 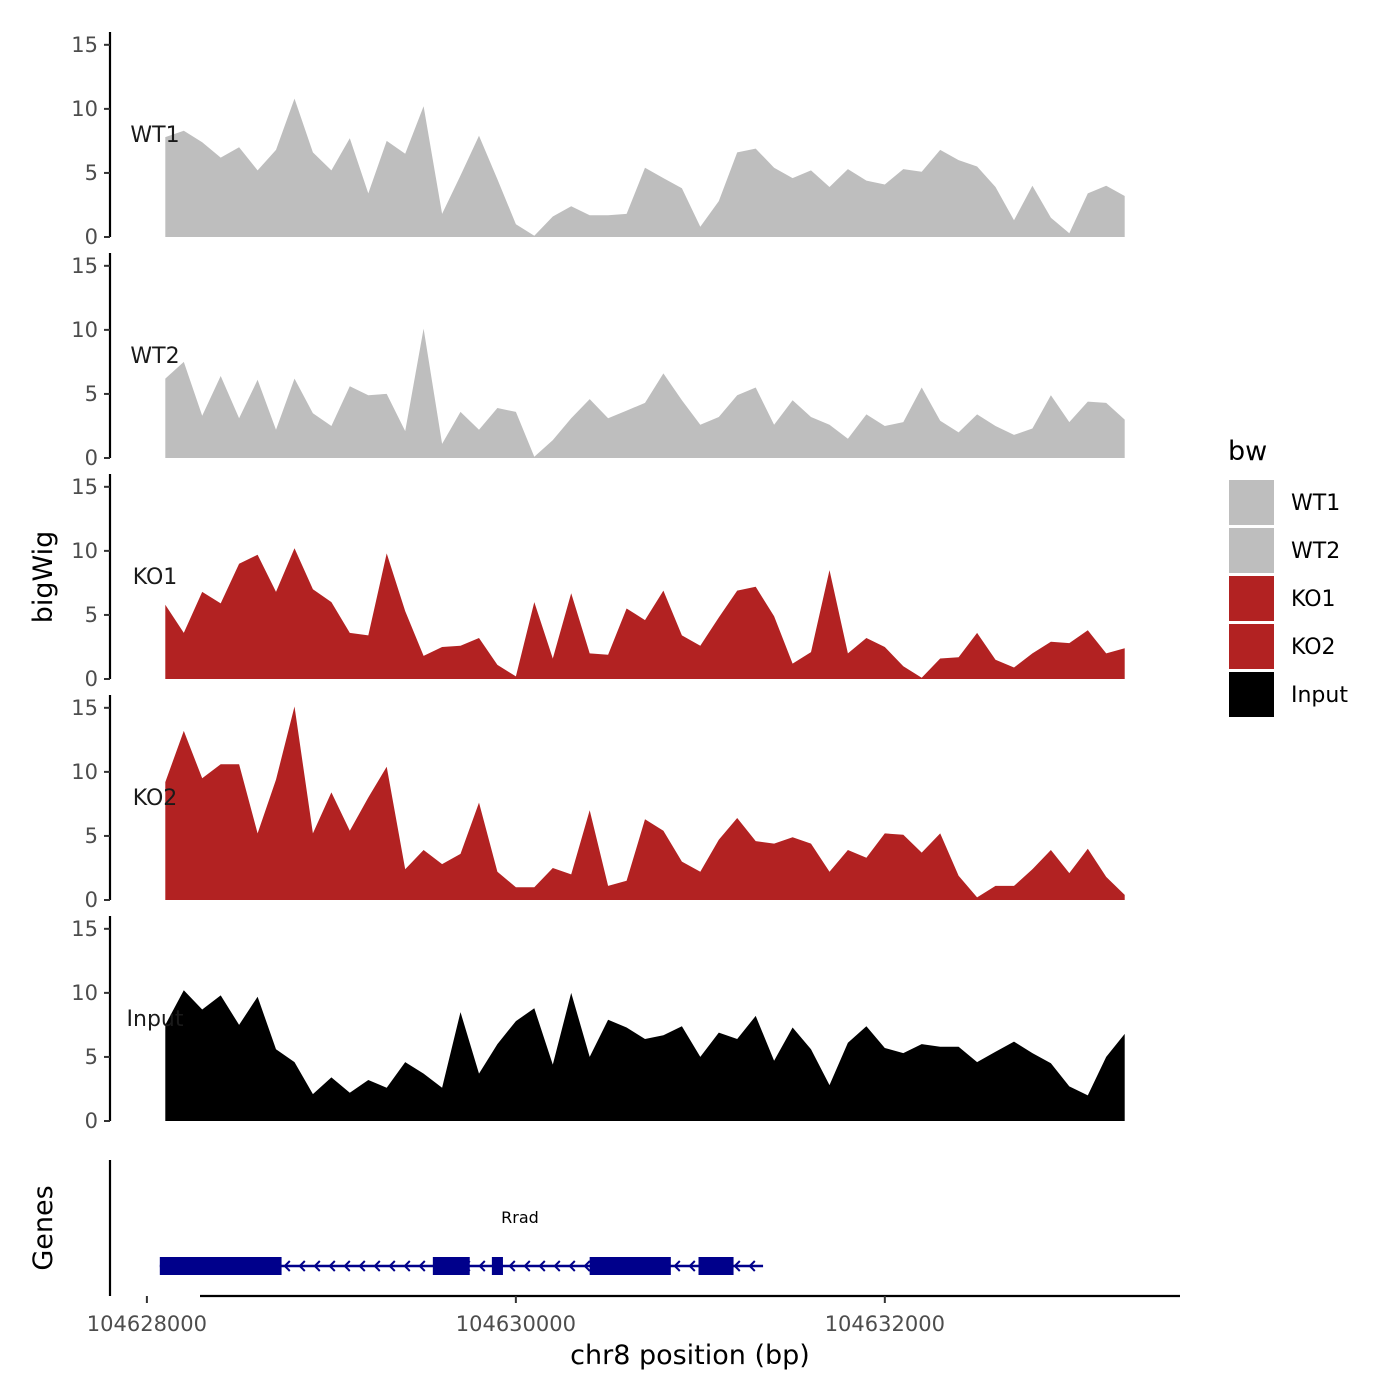 I want to click on legend-title: bw, so click(x=1247, y=451).